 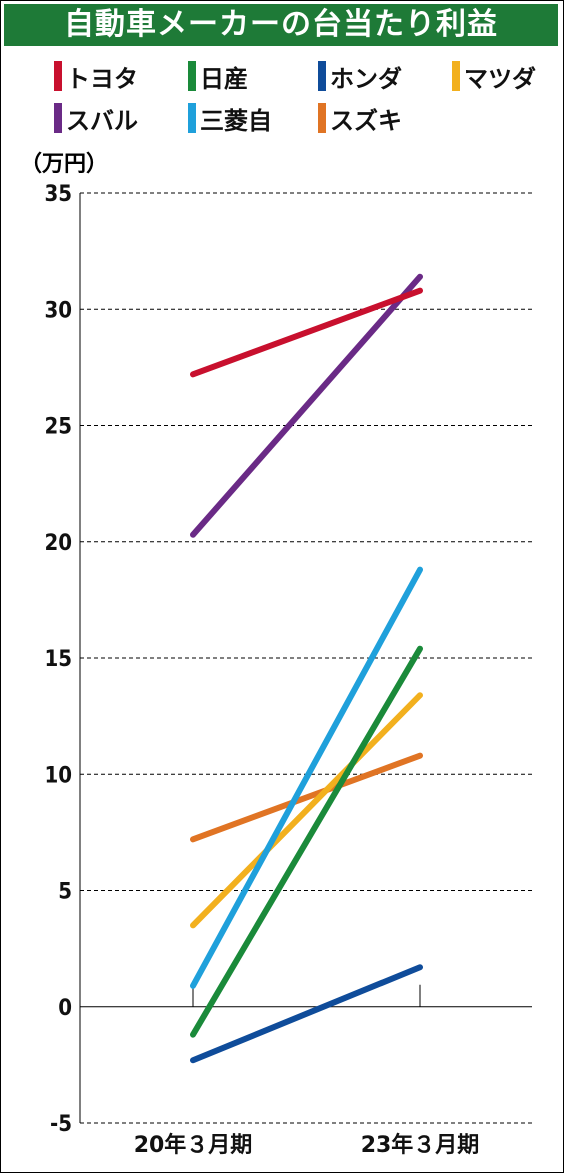 I want to click on y-tick-label: 0, so click(x=65, y=1008).